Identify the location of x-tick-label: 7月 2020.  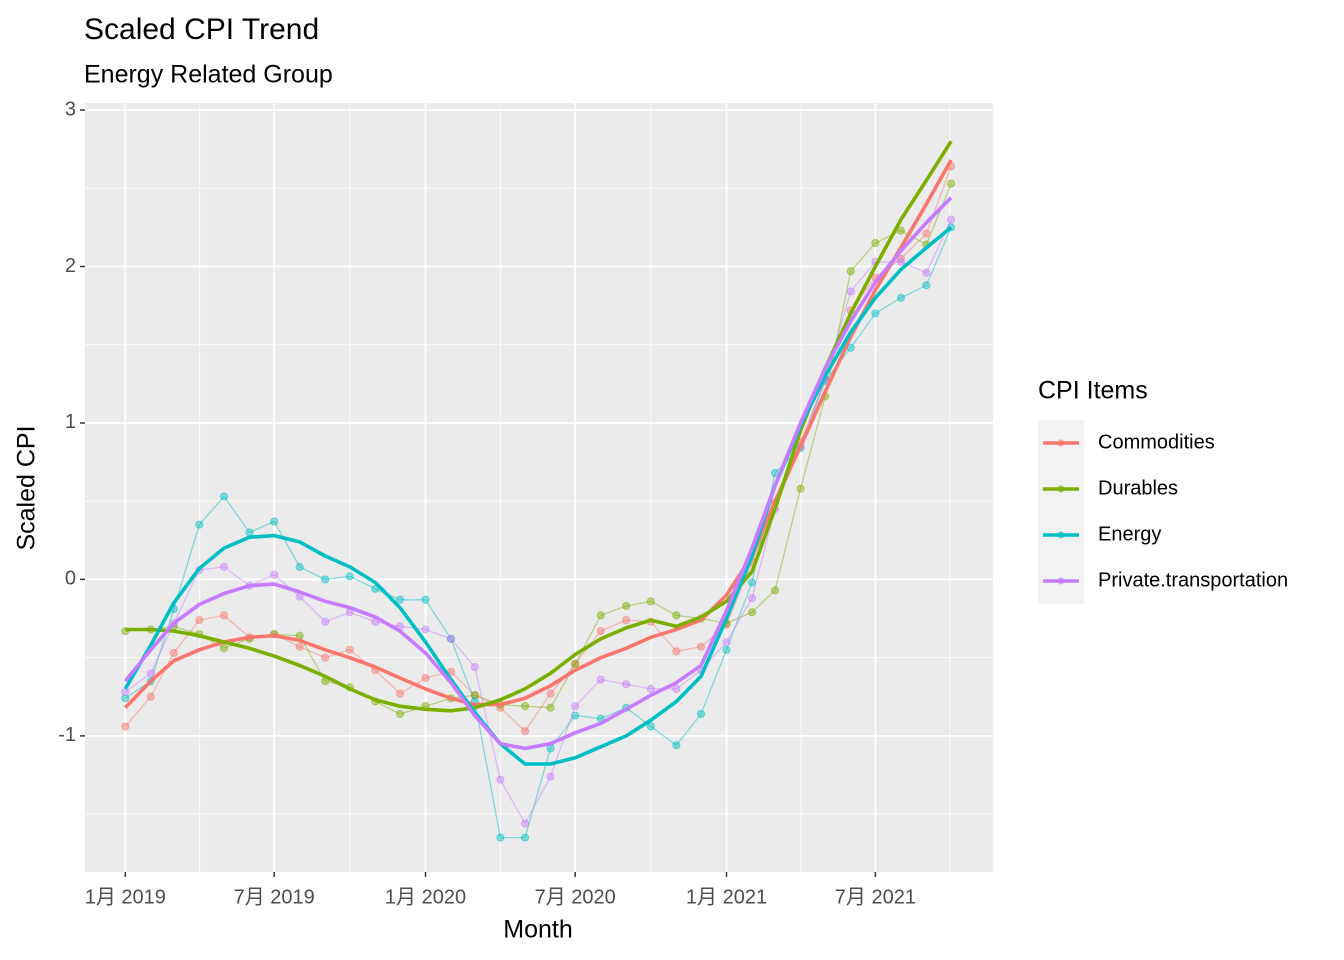
(575, 897).